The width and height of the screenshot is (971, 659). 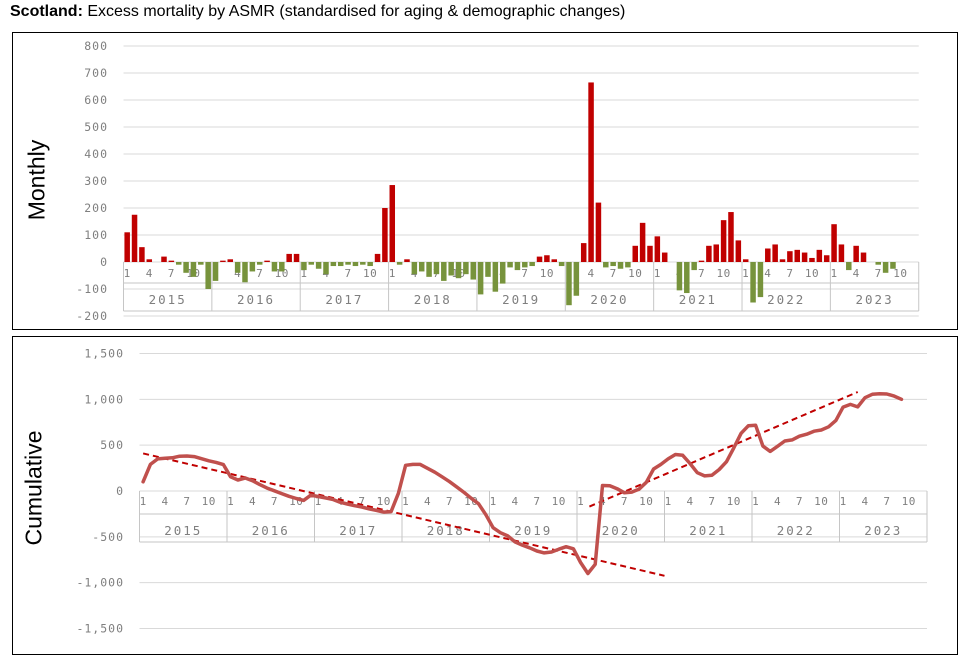 What do you see at coordinates (108, 537) in the screenshot?
I see `tick-label: -500` at bounding box center [108, 537].